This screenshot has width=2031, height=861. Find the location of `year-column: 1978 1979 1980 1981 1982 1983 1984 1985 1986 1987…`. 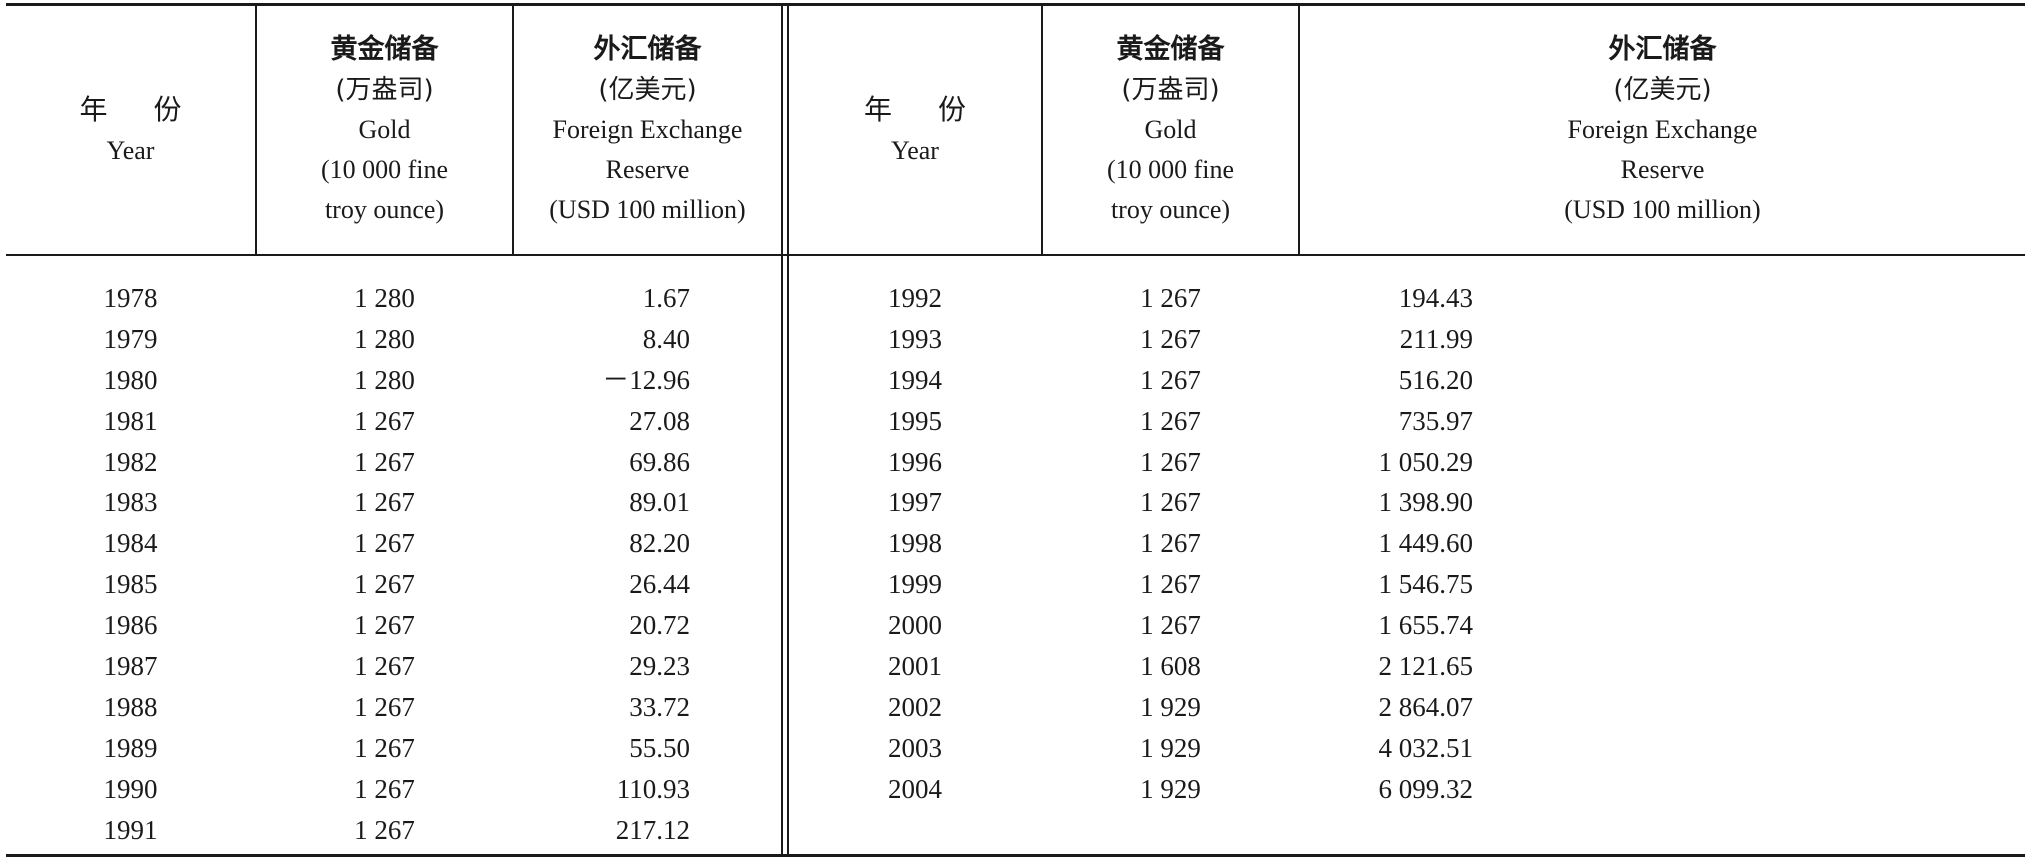

year-column: 1978 1979 1980 1981 1982 1983 1984 1985 1986 1987… is located at coordinates (130, 564).